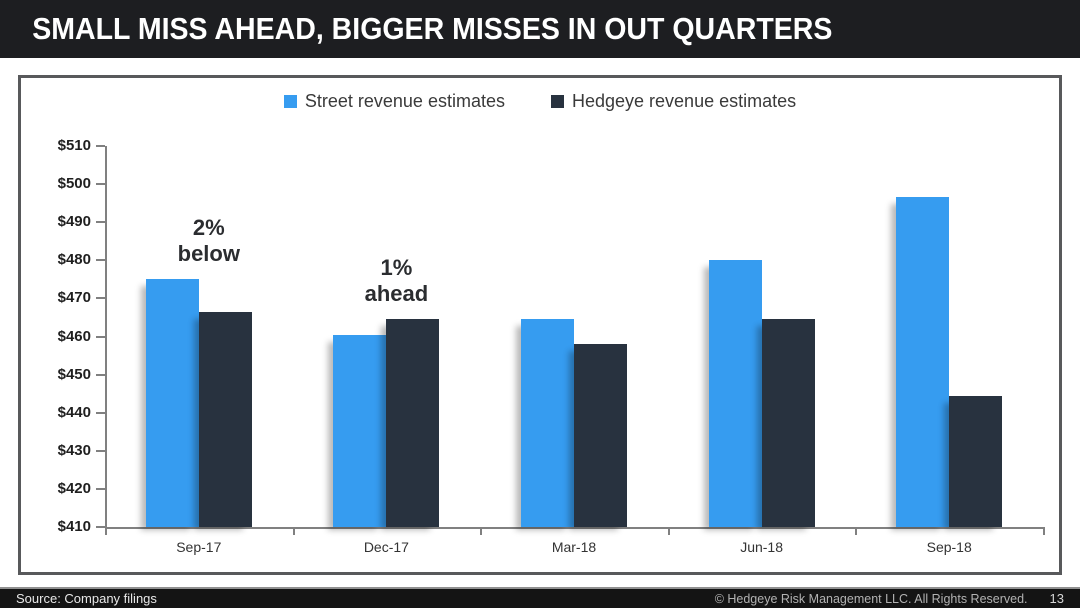  What do you see at coordinates (208, 241) in the screenshot?
I see `annotation-0: 2% below` at bounding box center [208, 241].